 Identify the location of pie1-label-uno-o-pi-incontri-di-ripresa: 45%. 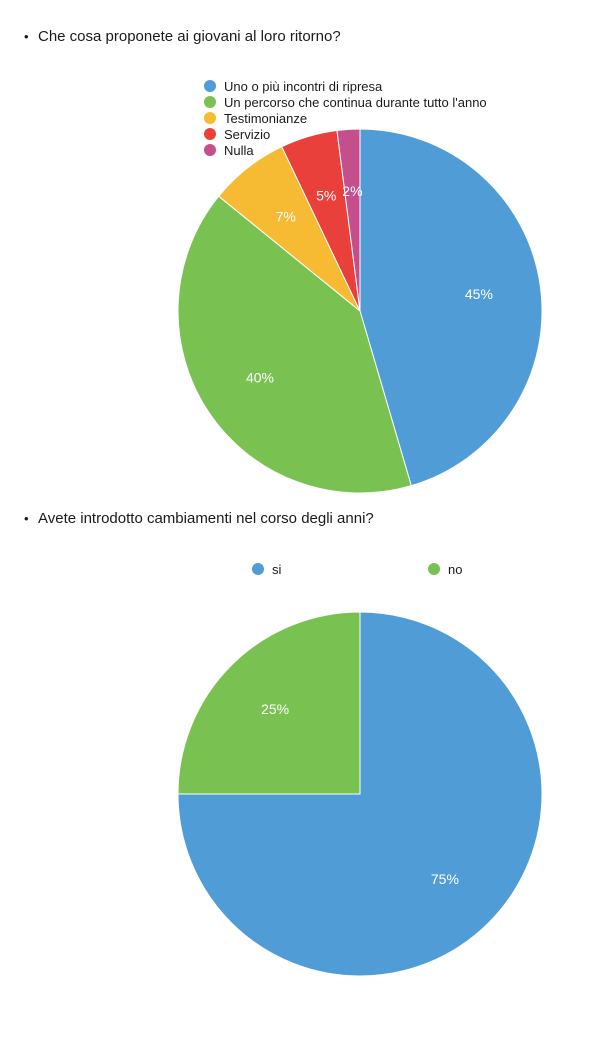
(479, 294).